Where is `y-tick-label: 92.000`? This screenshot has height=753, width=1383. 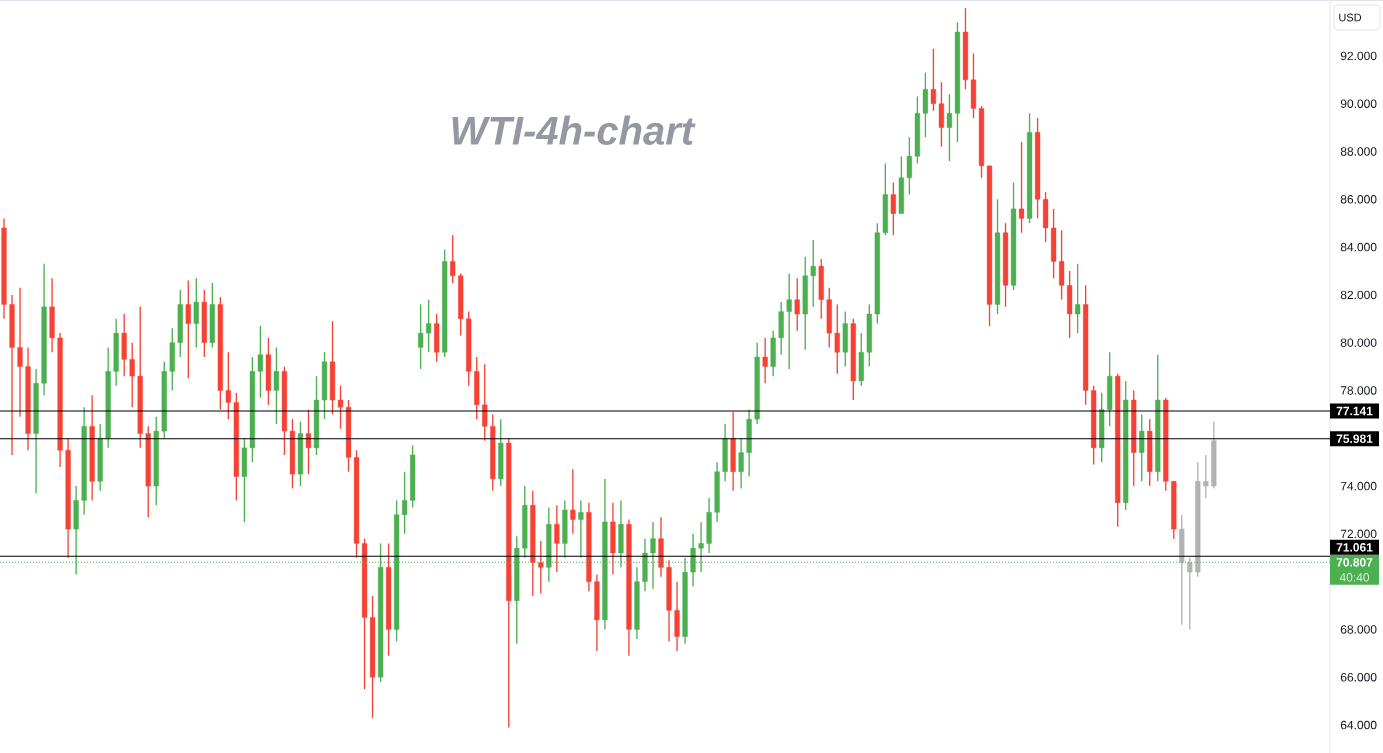 y-tick-label: 92.000 is located at coordinates (1358, 56).